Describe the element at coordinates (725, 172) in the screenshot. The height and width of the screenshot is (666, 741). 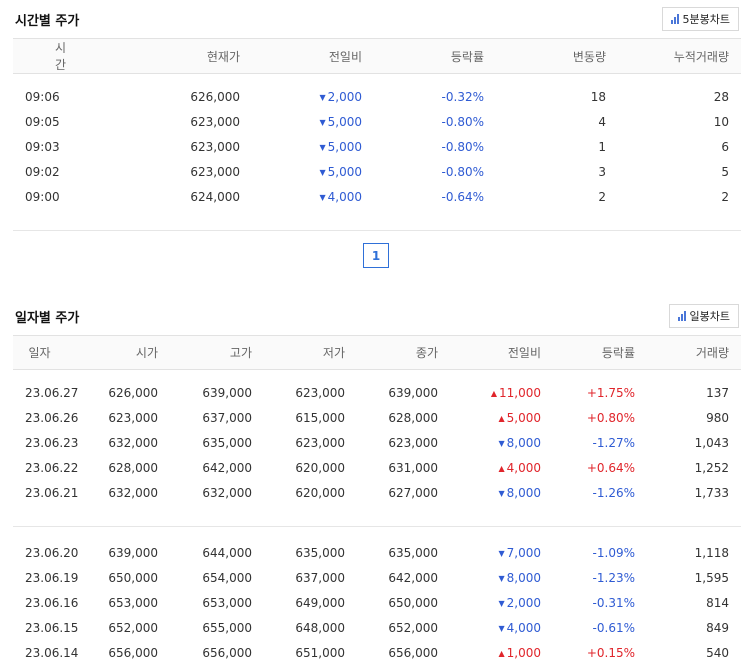
I see `cum-volume-cell: 5` at that location.